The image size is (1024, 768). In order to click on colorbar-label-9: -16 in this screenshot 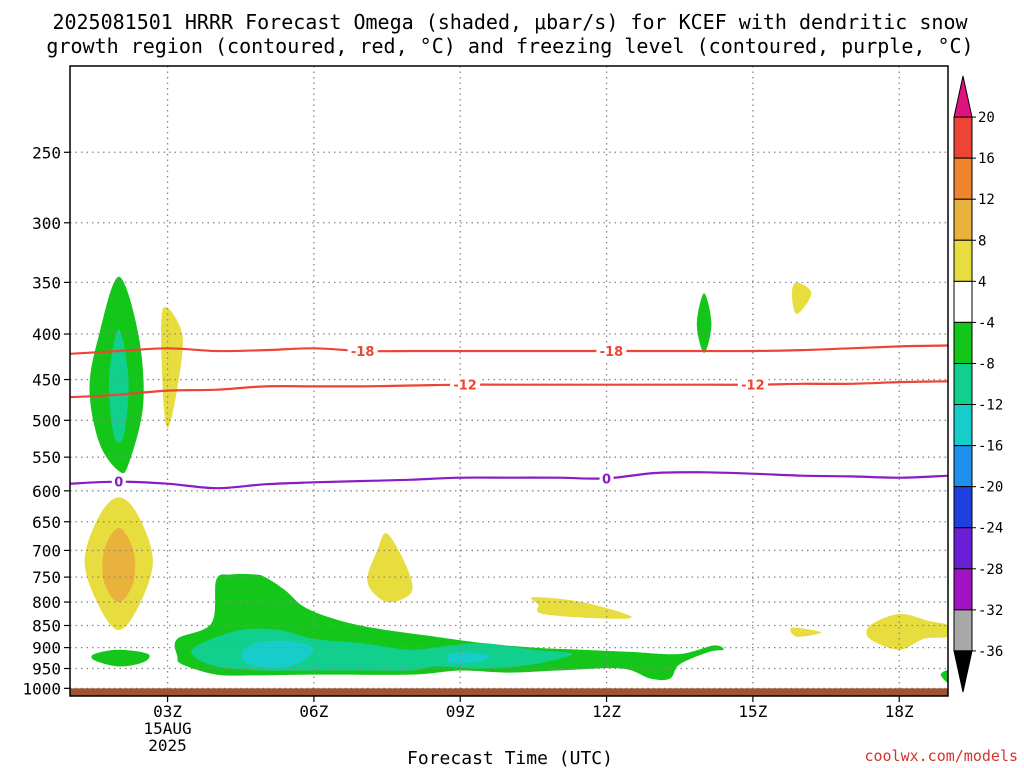, I will do `click(990, 447)`.